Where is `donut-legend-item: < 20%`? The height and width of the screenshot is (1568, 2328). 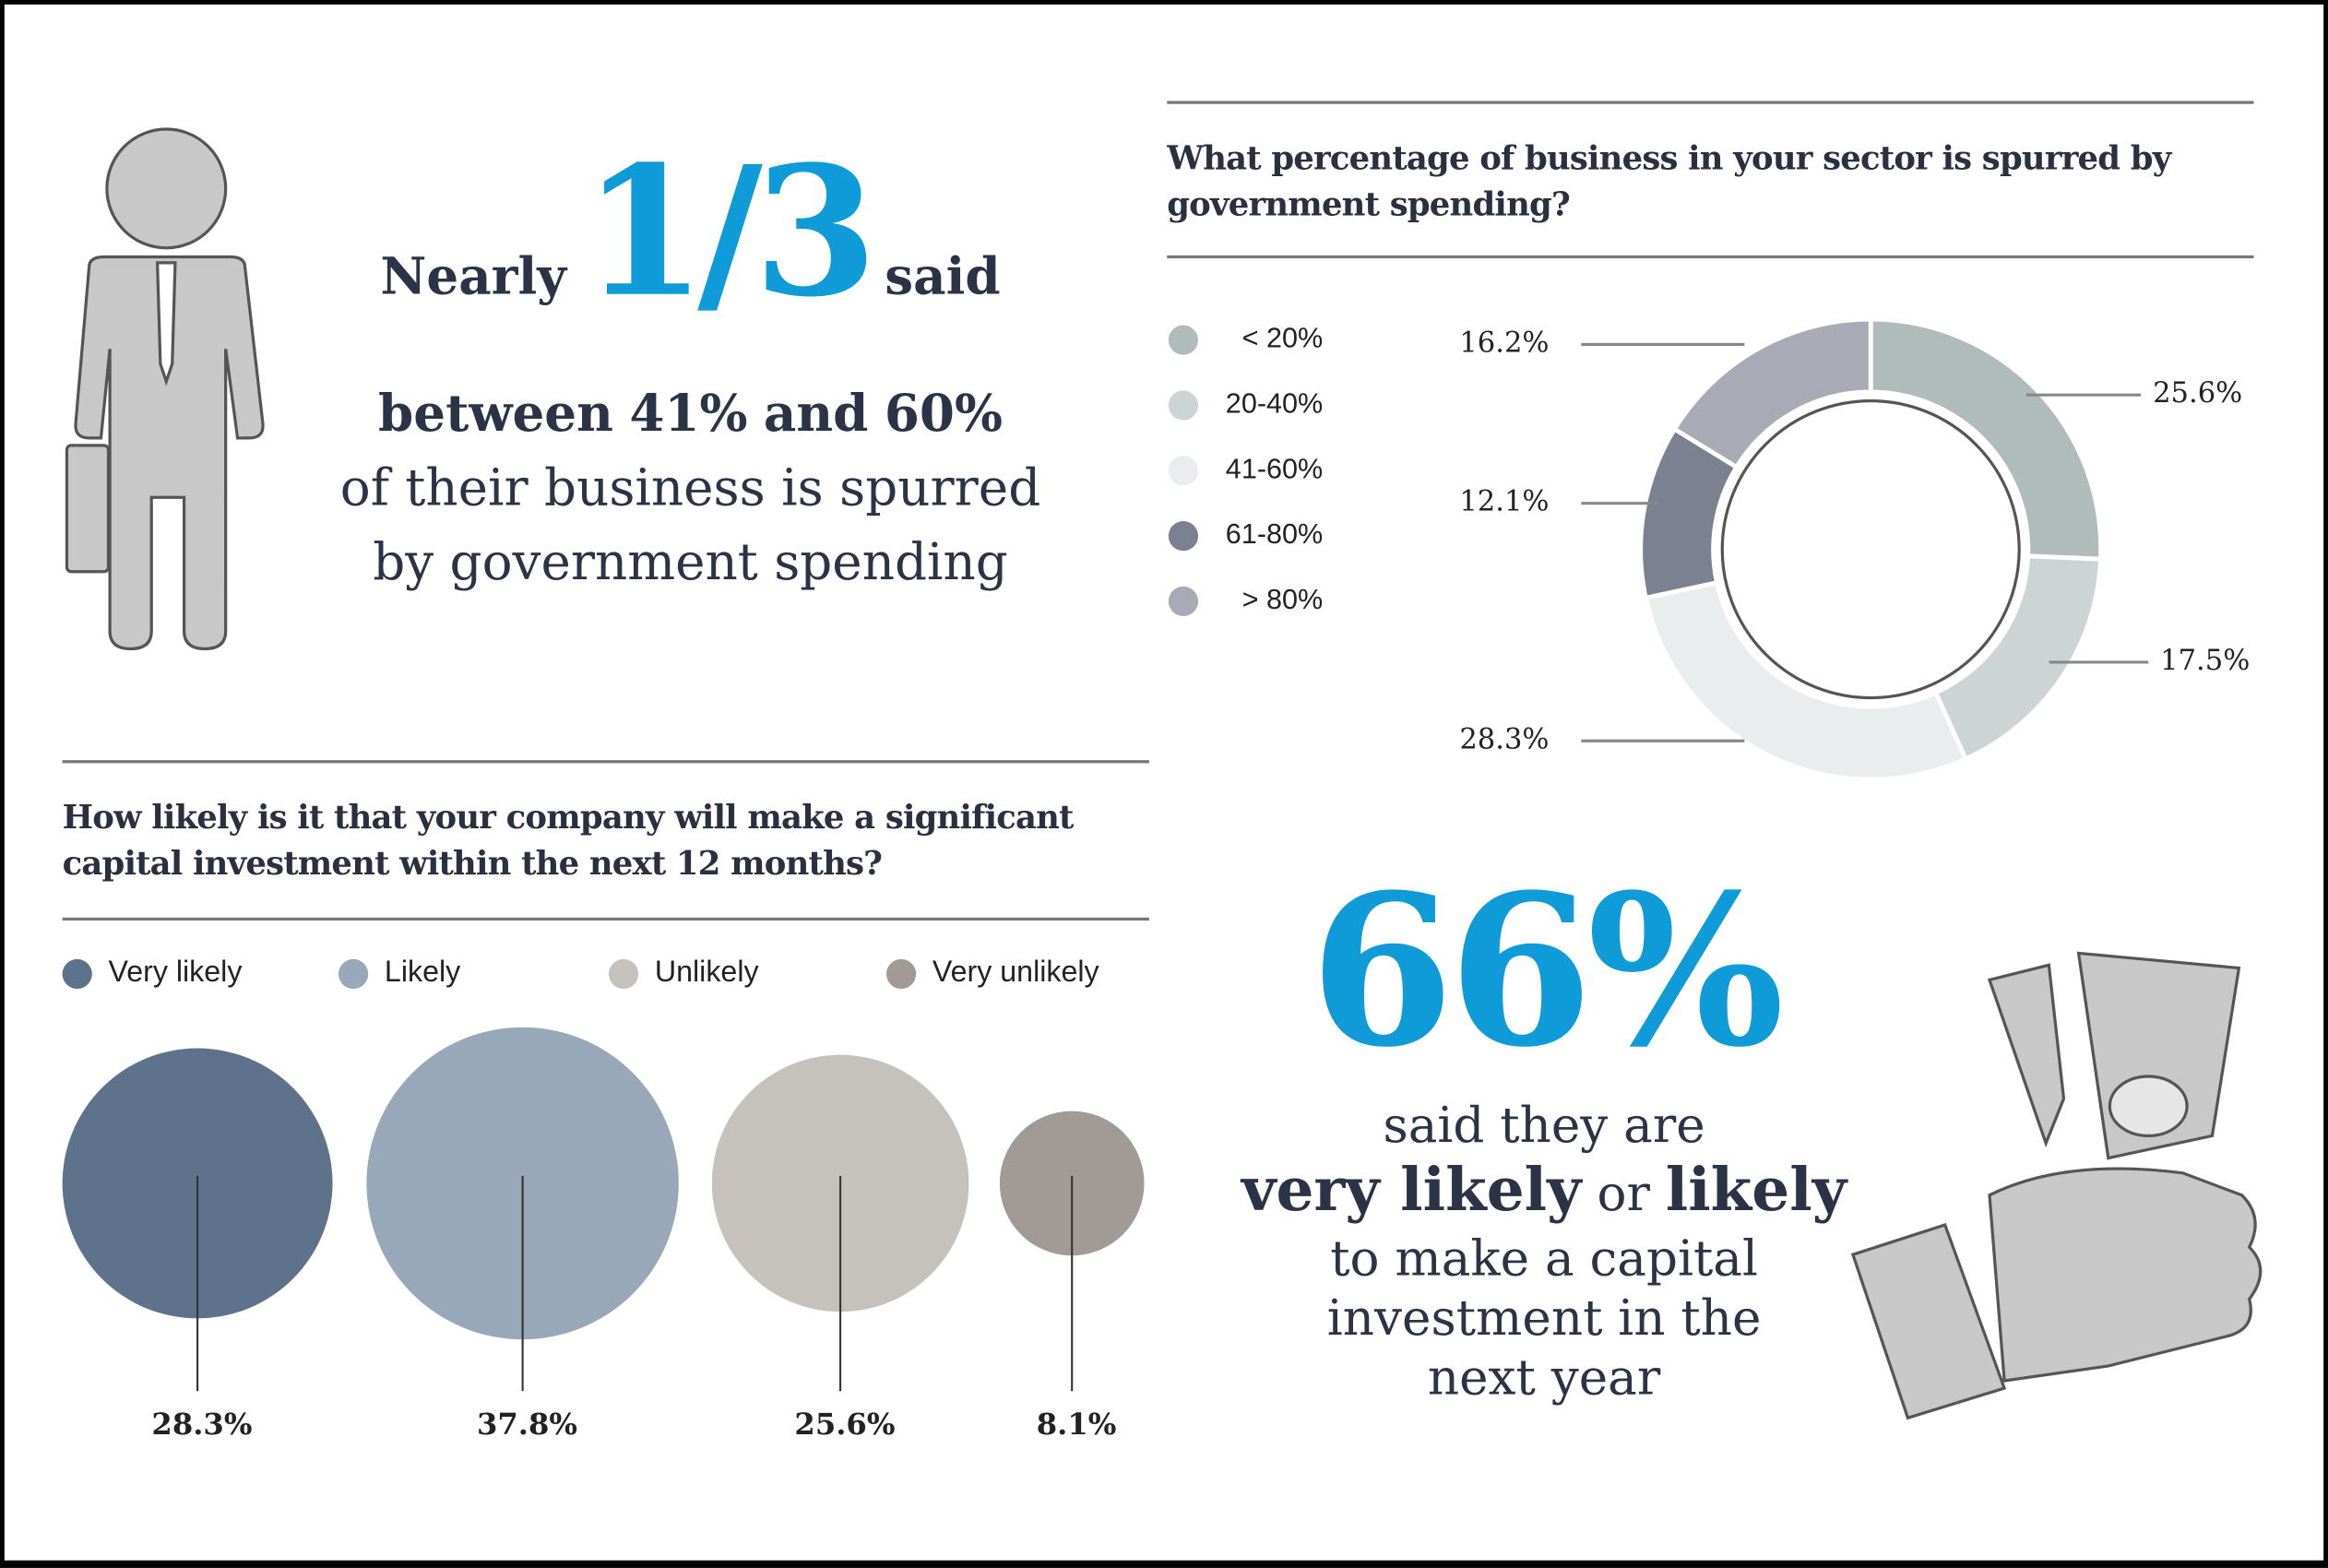
donut-legend-item: < 20% is located at coordinates (1246, 339).